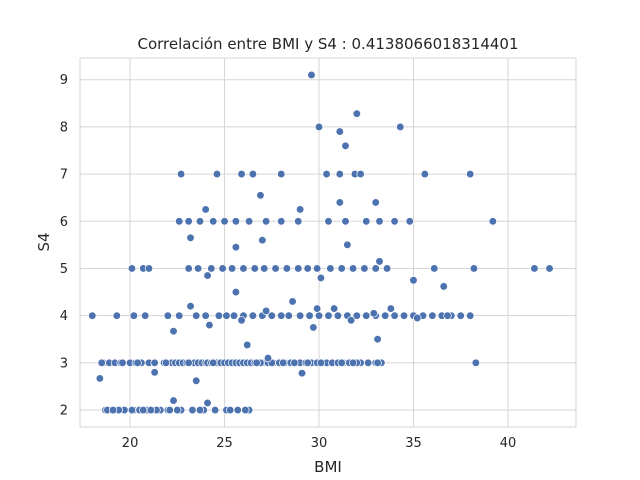 Image resolution: width=640 pixels, height=480 pixels. Describe the element at coordinates (130, 443) in the screenshot. I see `x-tick-label: 20` at that location.